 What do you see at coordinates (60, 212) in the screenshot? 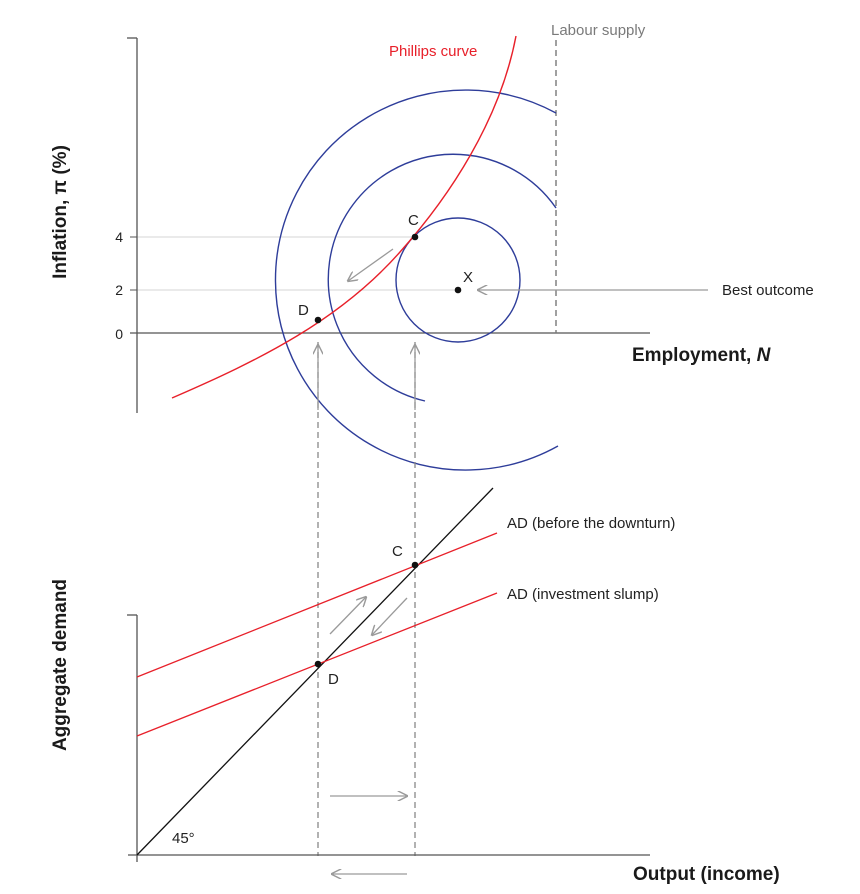
I see `inflation-axis-title: Inflation, π (%)` at bounding box center [60, 212].